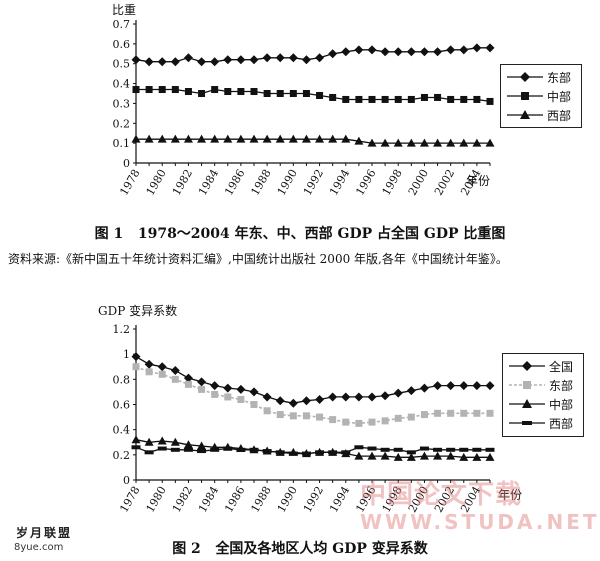 The image size is (600, 561). Describe the element at coordinates (313, 499) in the screenshot. I see `chart-2-x-tick-label: 1992` at that location.